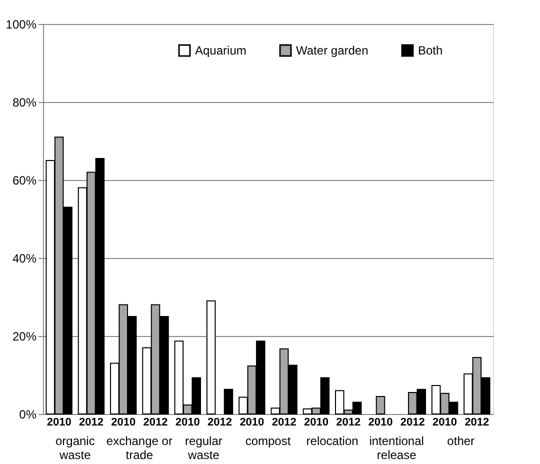 The width and height of the screenshot is (540, 464). What do you see at coordinates (268, 441) in the screenshot?
I see `text: compost` at bounding box center [268, 441].